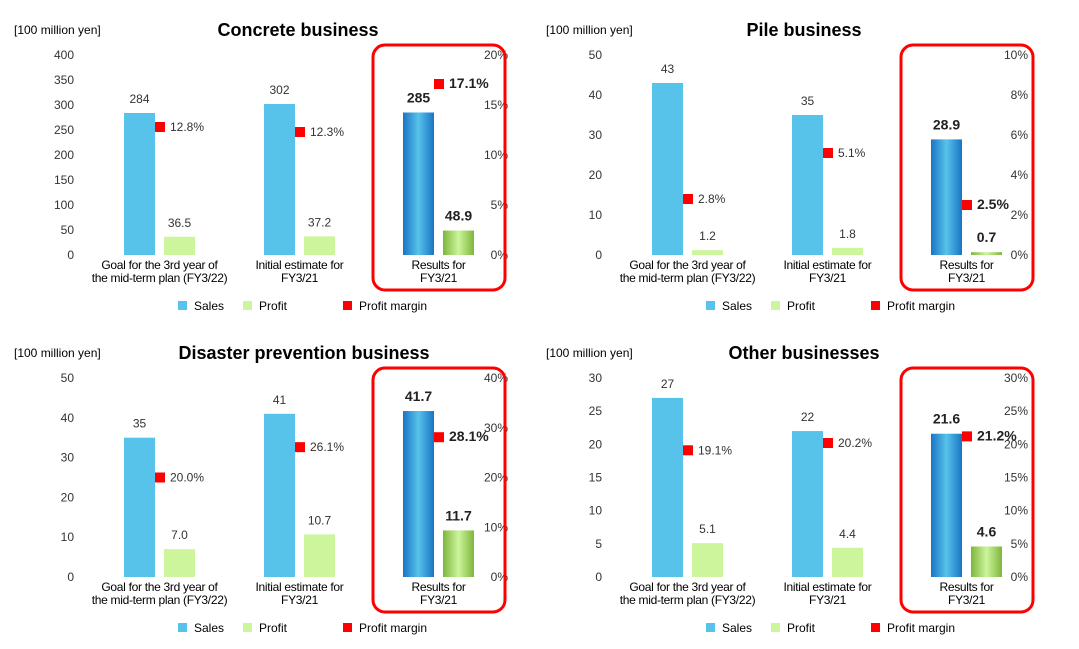 This screenshot has width=1079, height=649. Describe the element at coordinates (855, 443) in the screenshot. I see `data-label-profit-margin: 20.2%` at that location.